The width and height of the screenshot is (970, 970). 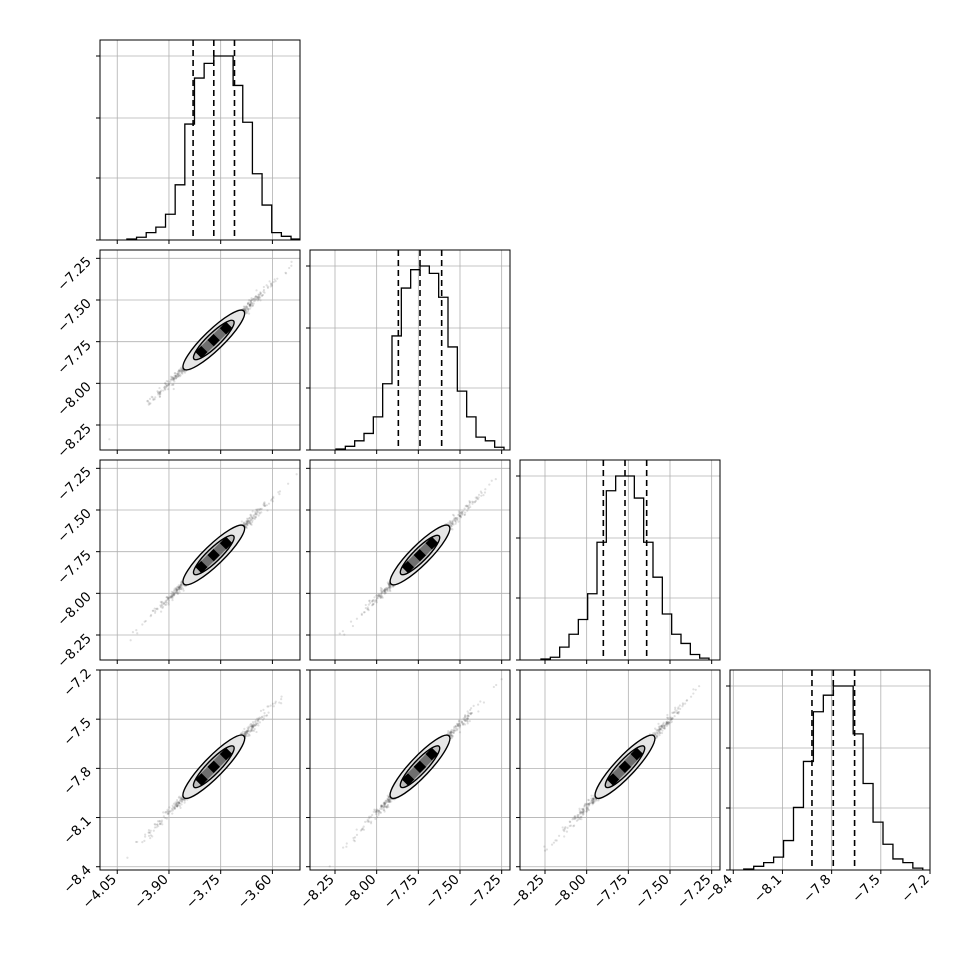 What do you see at coordinates (420, 357) in the screenshot?
I see `histogram-line` at bounding box center [420, 357].